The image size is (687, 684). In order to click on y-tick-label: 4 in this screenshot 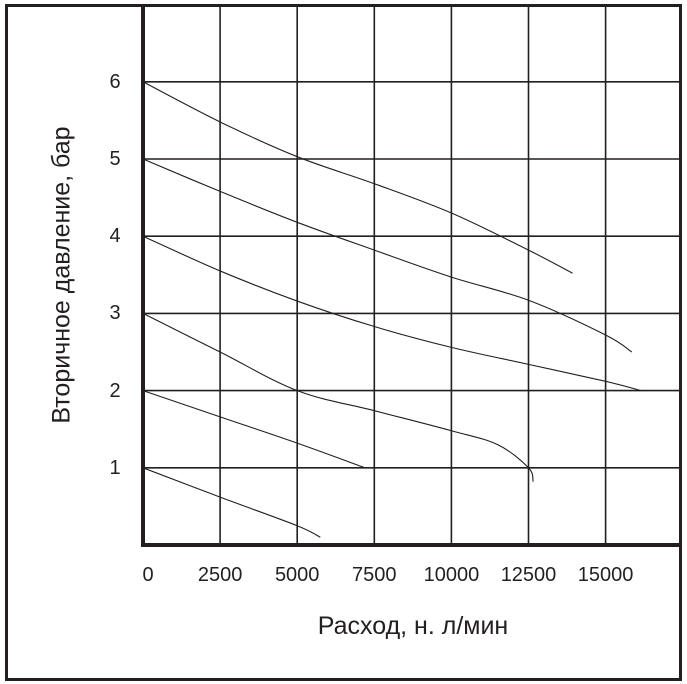, I will do `click(115, 236)`.